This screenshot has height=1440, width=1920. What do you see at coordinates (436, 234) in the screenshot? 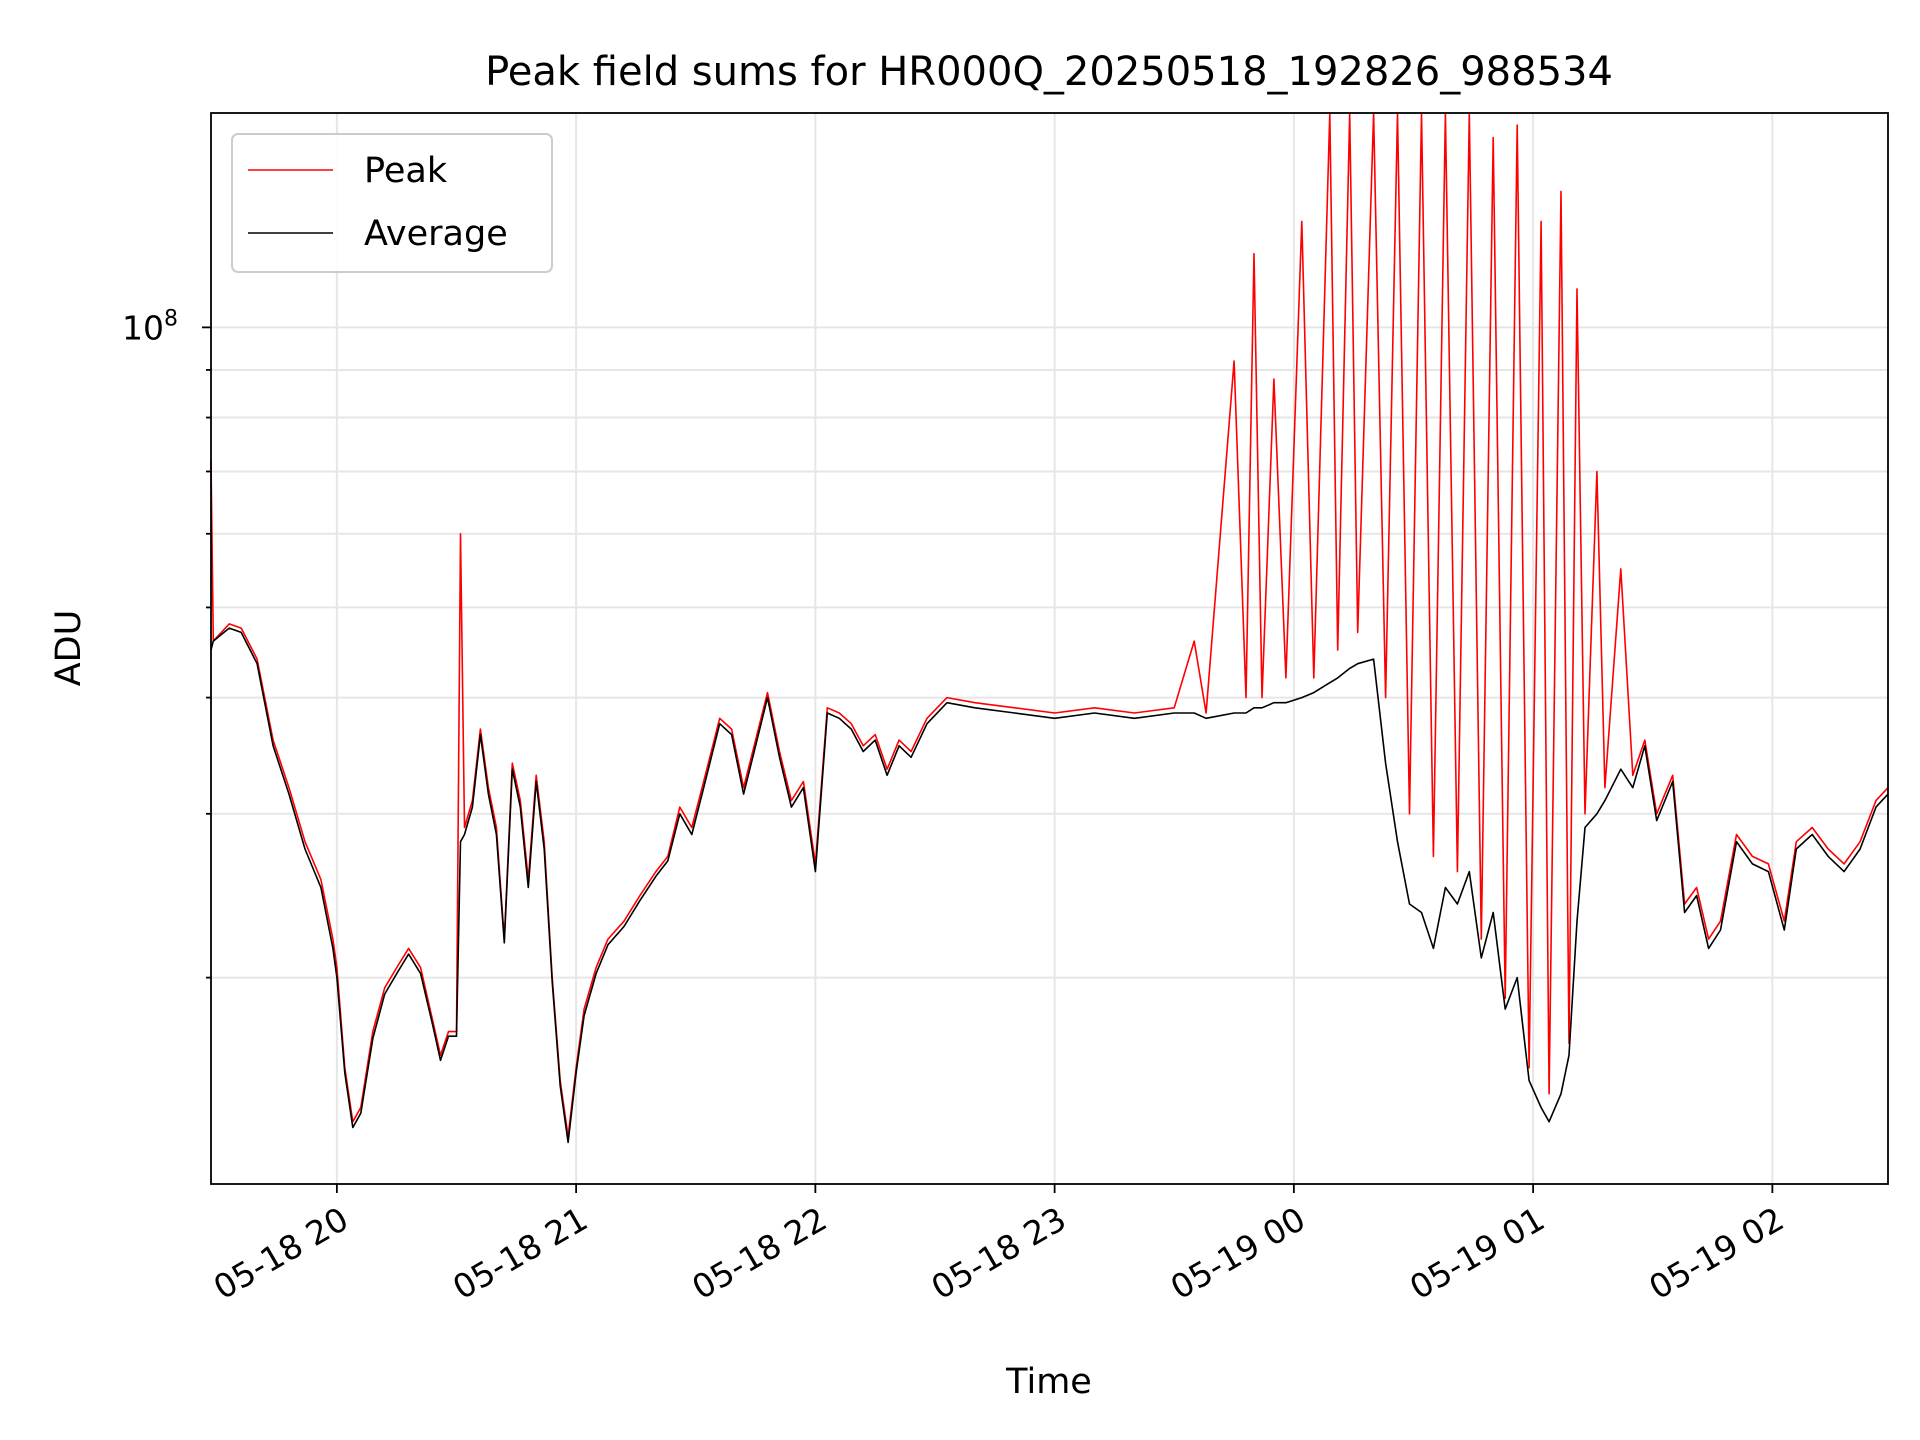
I see `legend-label-average: Average` at bounding box center [436, 234].